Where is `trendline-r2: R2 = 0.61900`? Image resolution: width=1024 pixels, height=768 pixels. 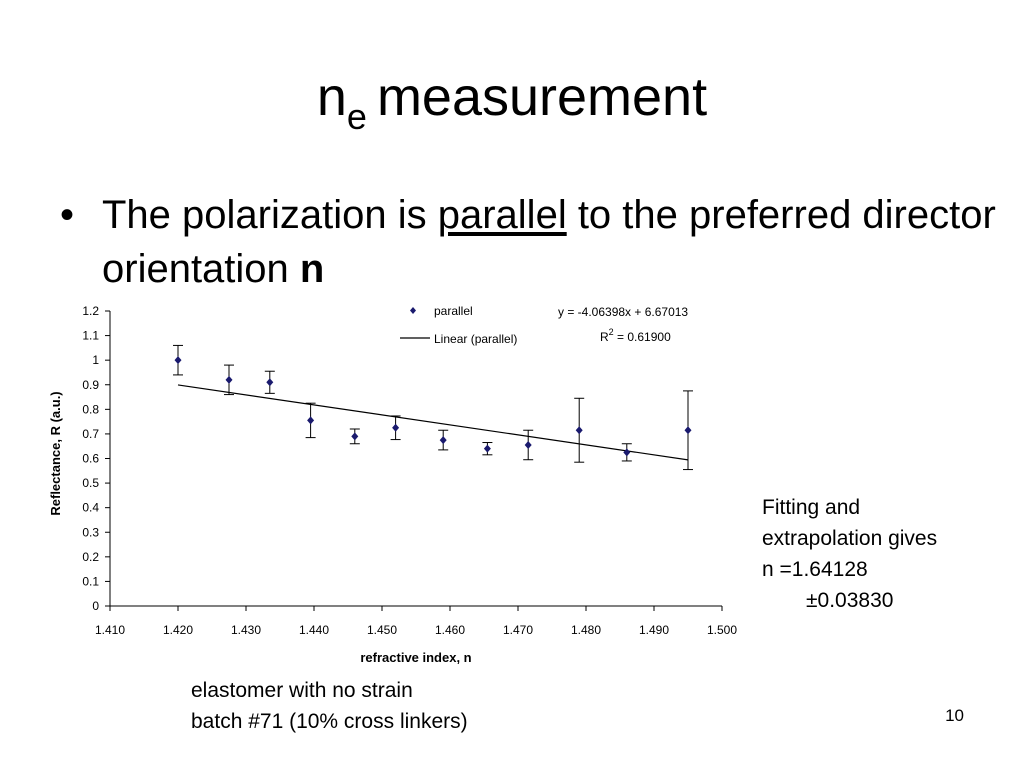 trendline-r2: R2 = 0.61900 is located at coordinates (635, 335).